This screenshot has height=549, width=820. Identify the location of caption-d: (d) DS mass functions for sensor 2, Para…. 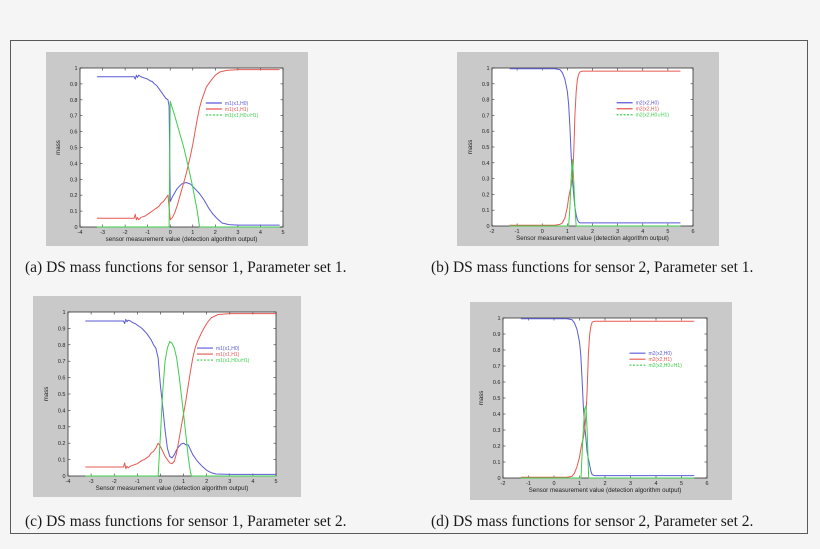
(592, 521).